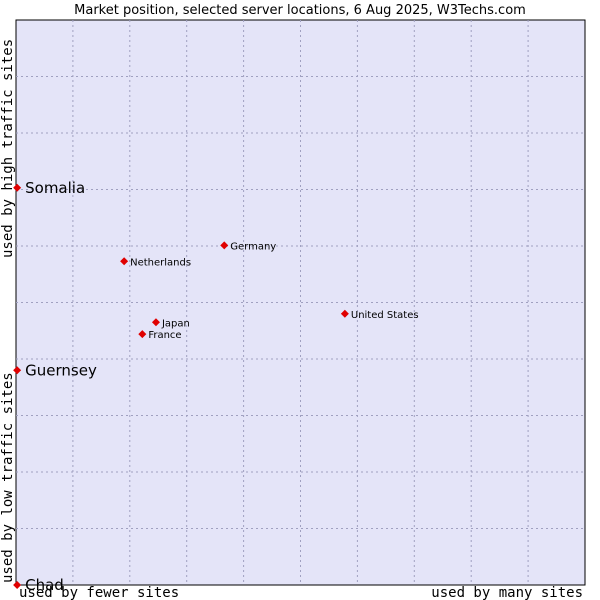 The height and width of the screenshot is (600, 600). Describe the element at coordinates (507, 592) in the screenshot. I see `x-axis-label-high: used by many sites` at that location.